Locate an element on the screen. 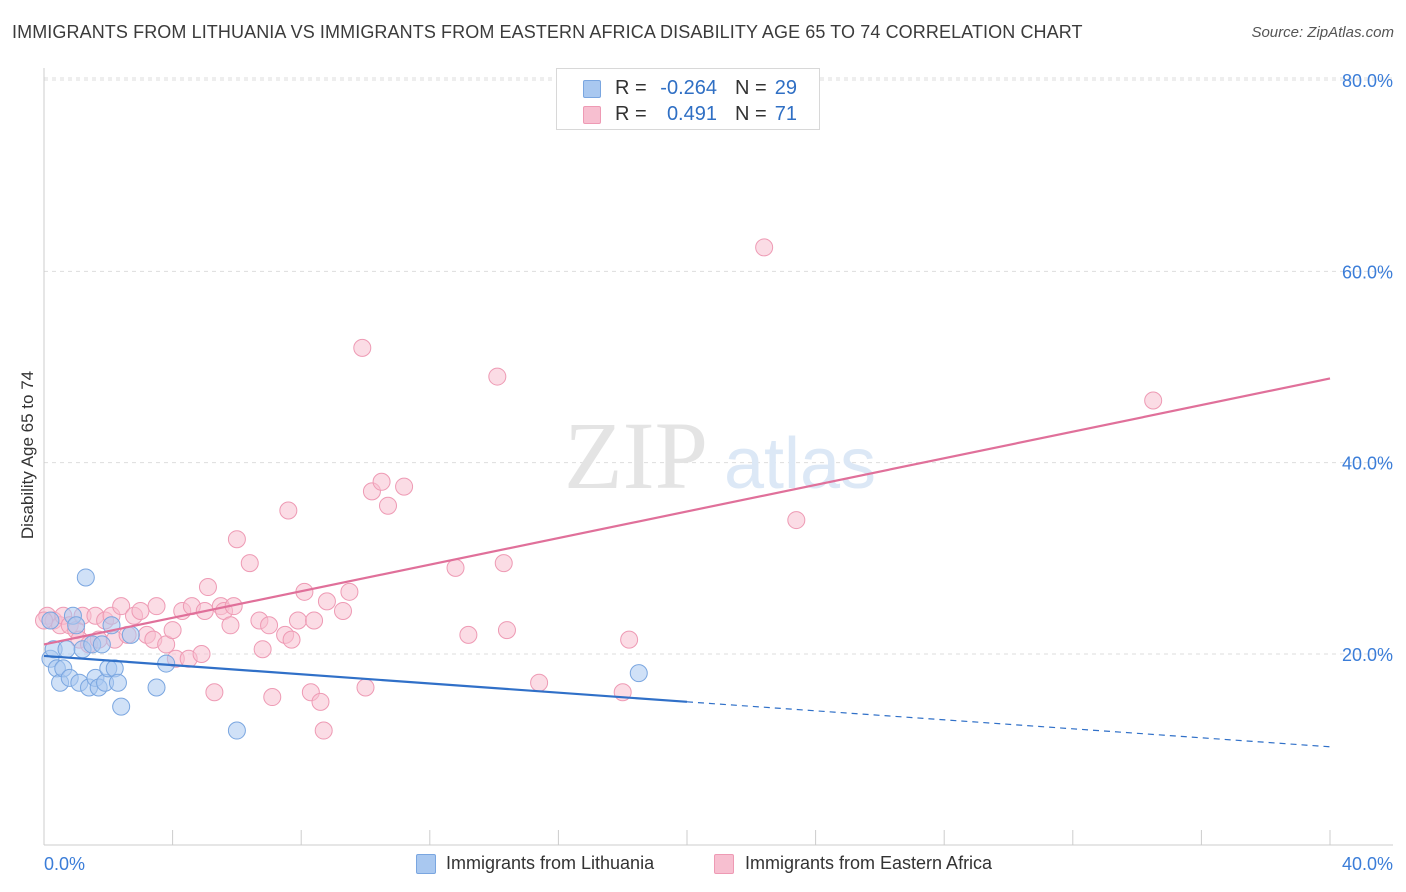 This screenshot has width=1406, height=892. watermark-zip: ZIP is located at coordinates (636, 455).